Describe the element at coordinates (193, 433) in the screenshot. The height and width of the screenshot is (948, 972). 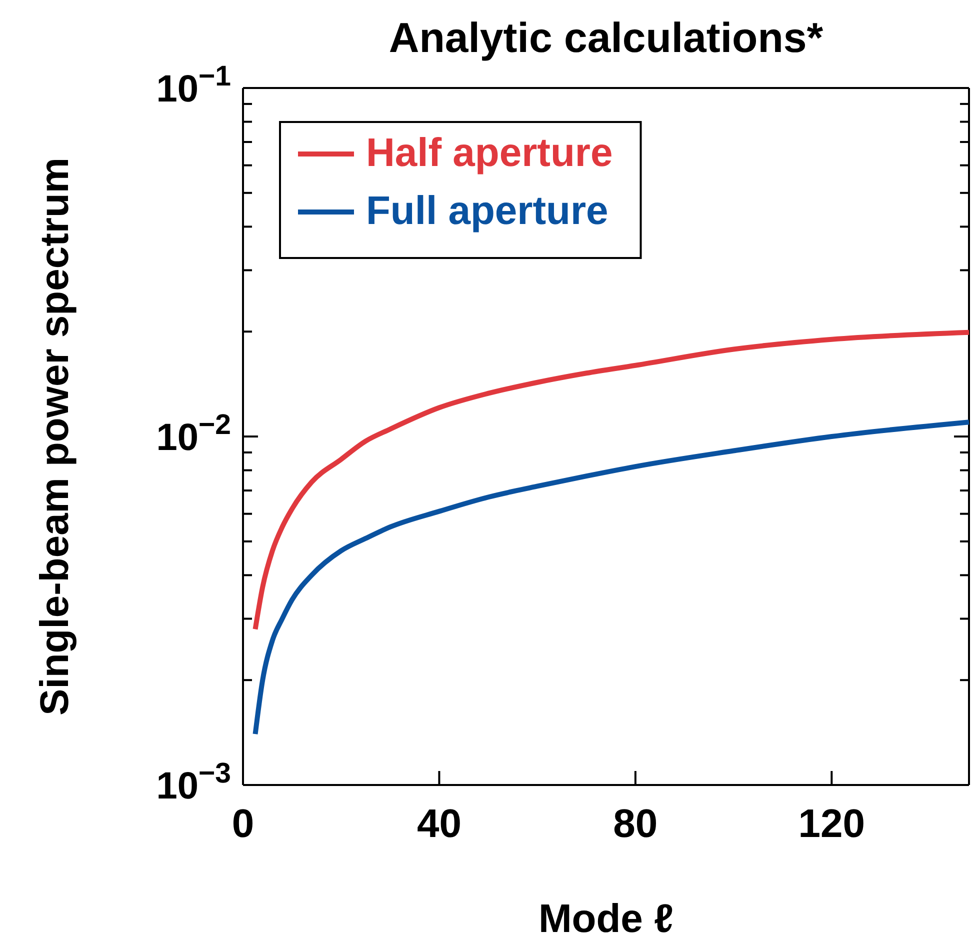
I see `y-tick-label: 10$^{−2}$` at that location.